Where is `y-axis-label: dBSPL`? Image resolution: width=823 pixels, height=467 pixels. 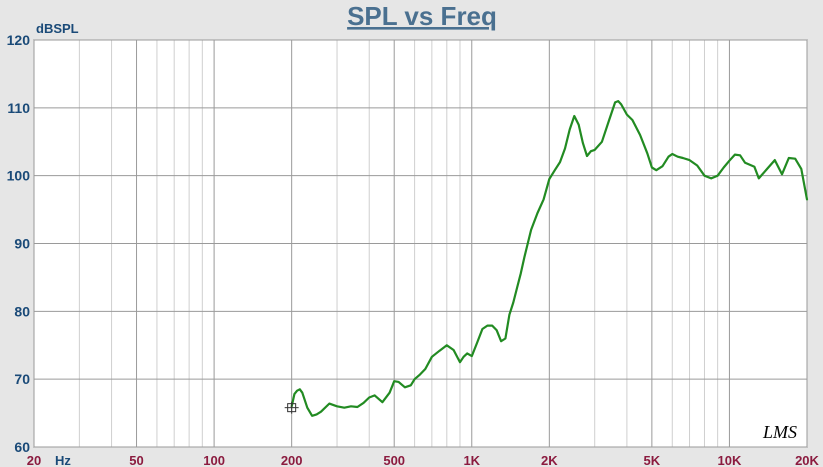
y-axis-label: dBSPL is located at coordinates (57, 28).